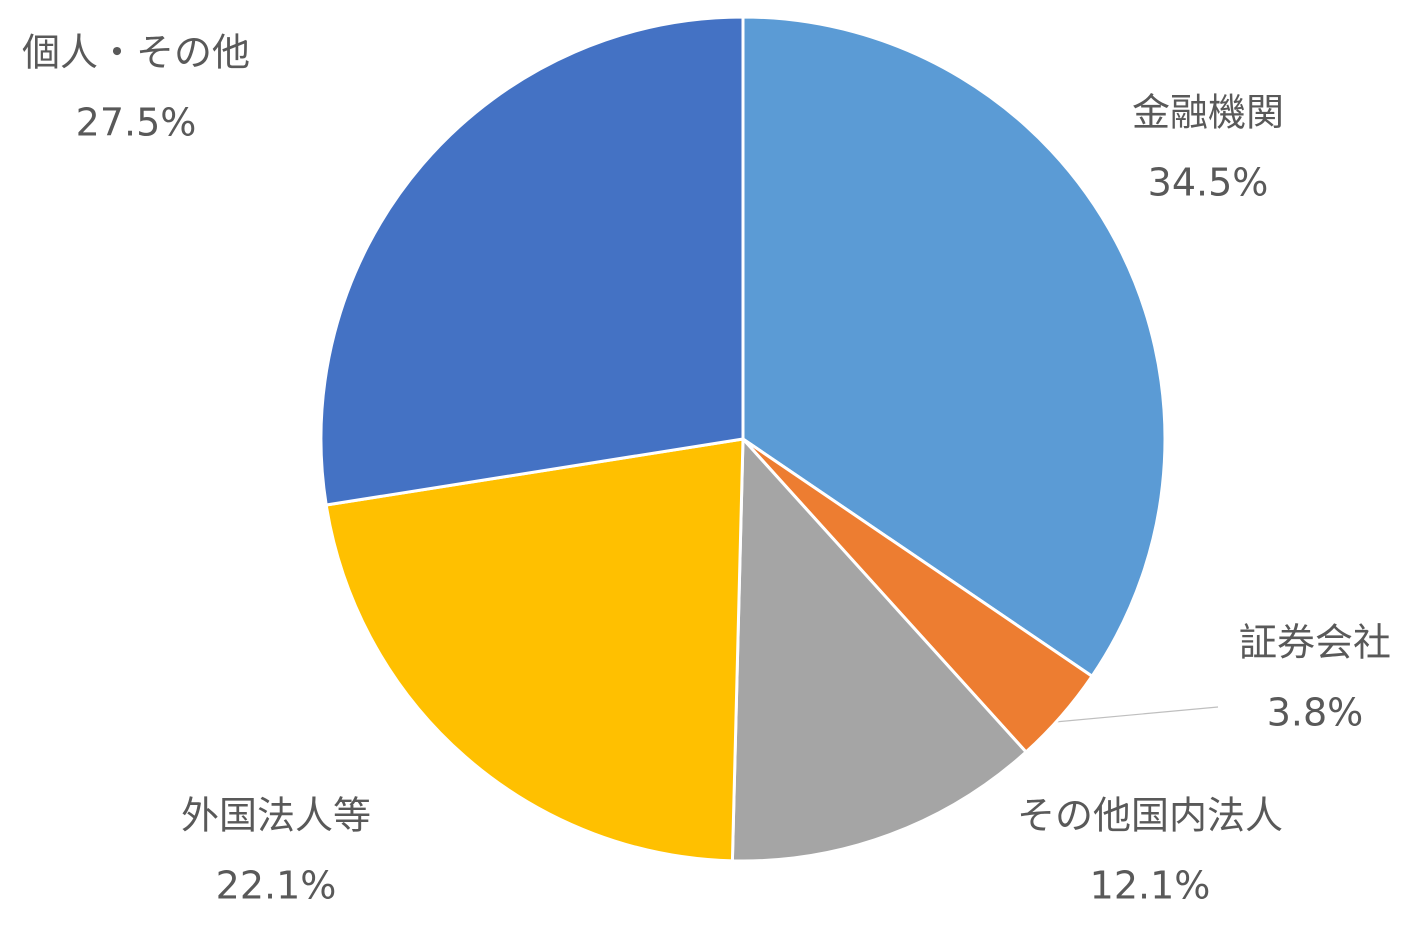  Describe the element at coordinates (1315, 713) in the screenshot. I see `slice-value-label: 3.8%` at that location.